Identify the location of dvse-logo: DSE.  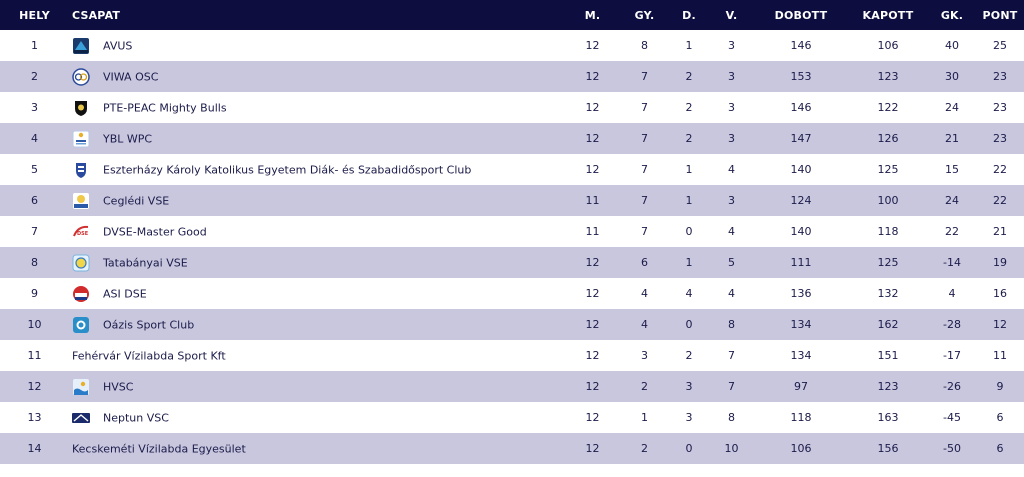
(81, 232).